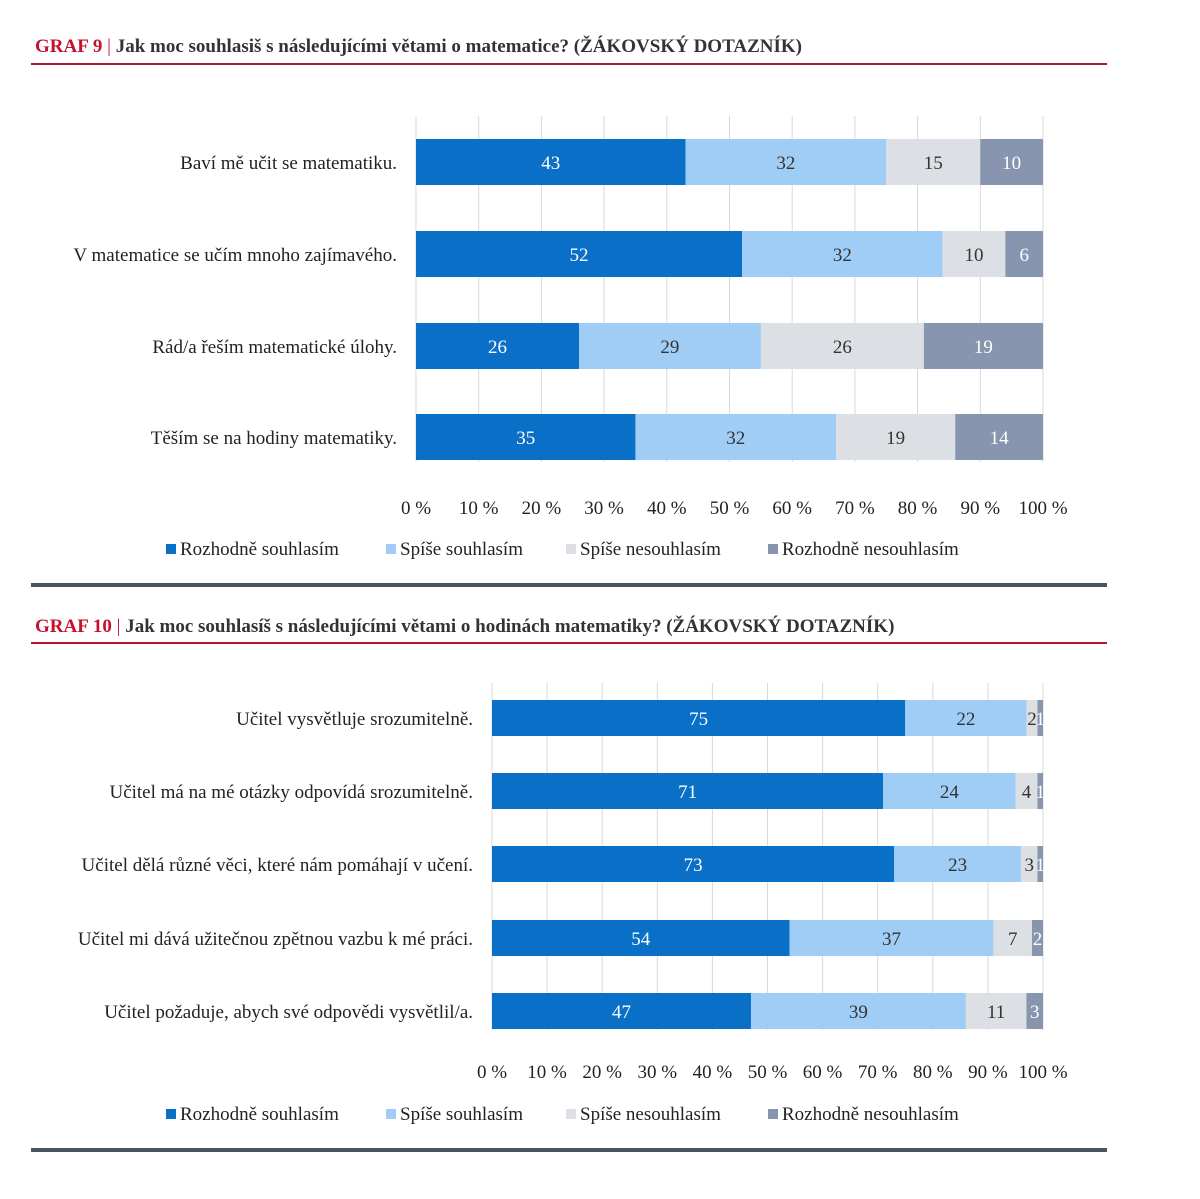  I want to click on data-label: 73, so click(693, 865).